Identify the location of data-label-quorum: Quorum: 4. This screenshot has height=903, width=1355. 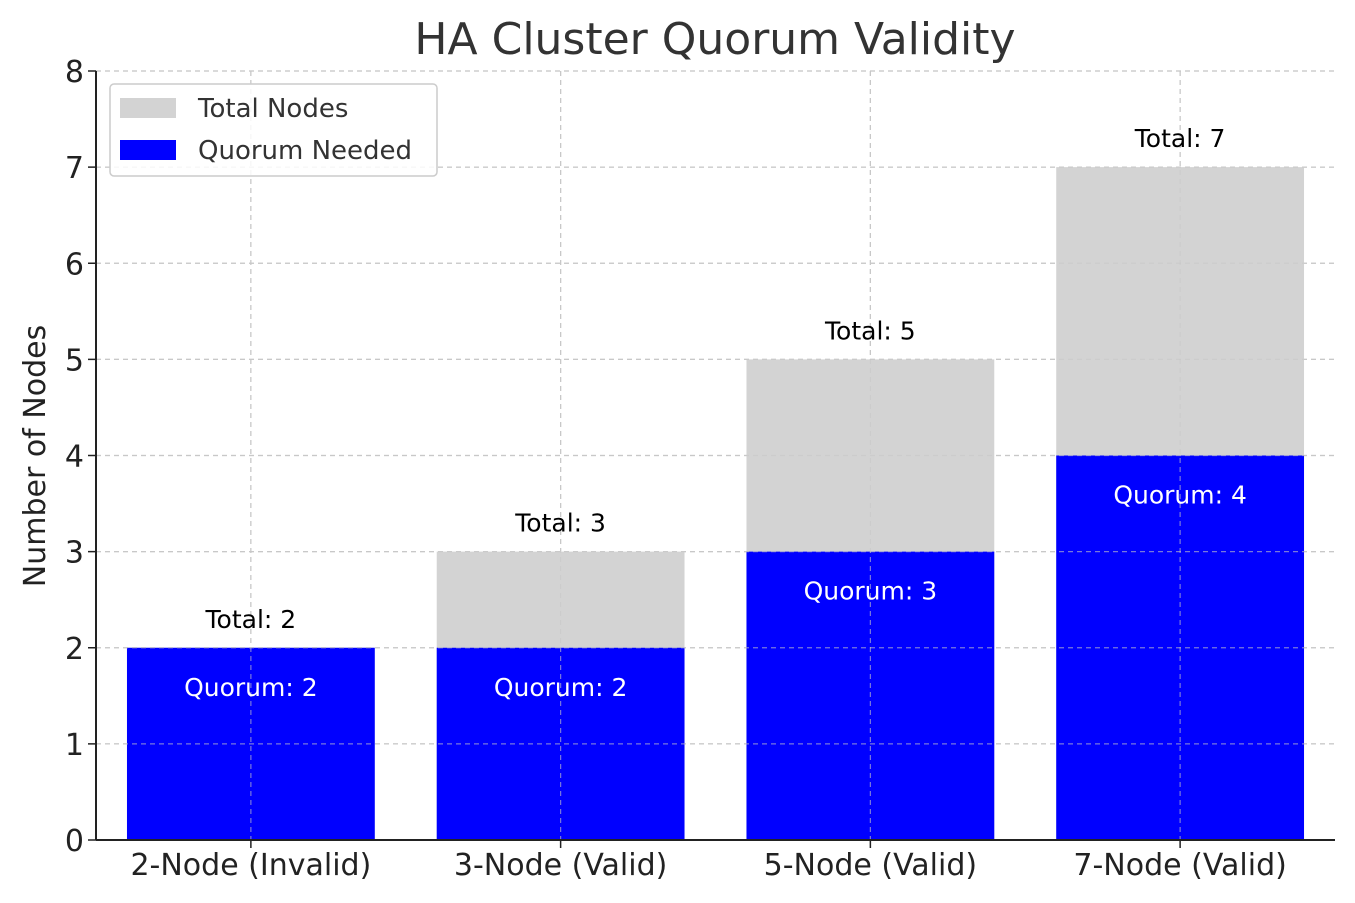
(1180, 495).